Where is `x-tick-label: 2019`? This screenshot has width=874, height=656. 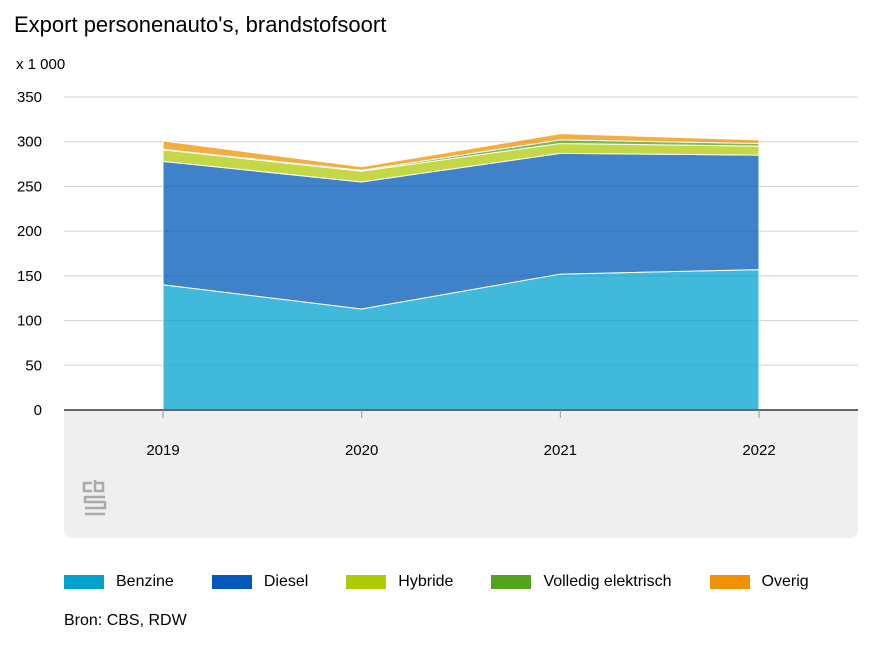 x-tick-label: 2019 is located at coordinates (162, 450).